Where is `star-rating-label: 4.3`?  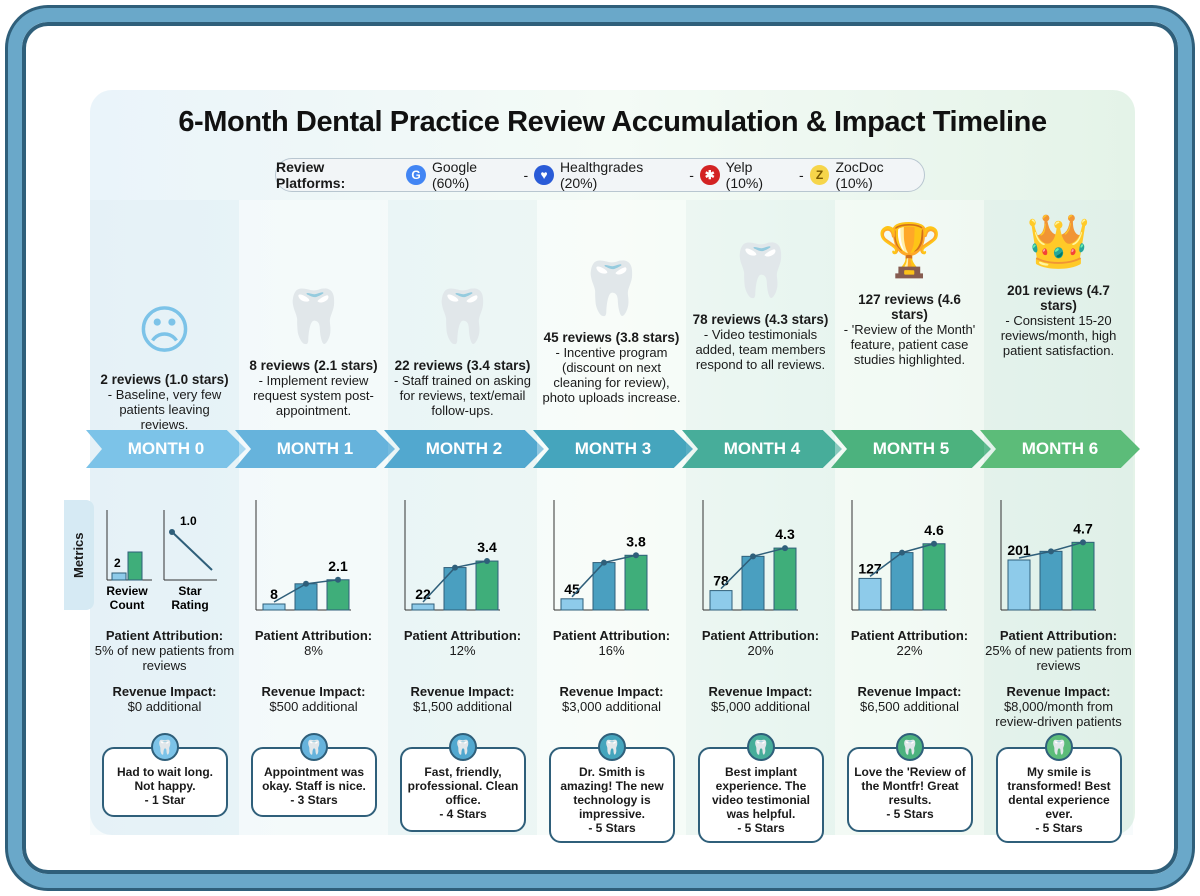
star-rating-label: 4.3 is located at coordinates (785, 534).